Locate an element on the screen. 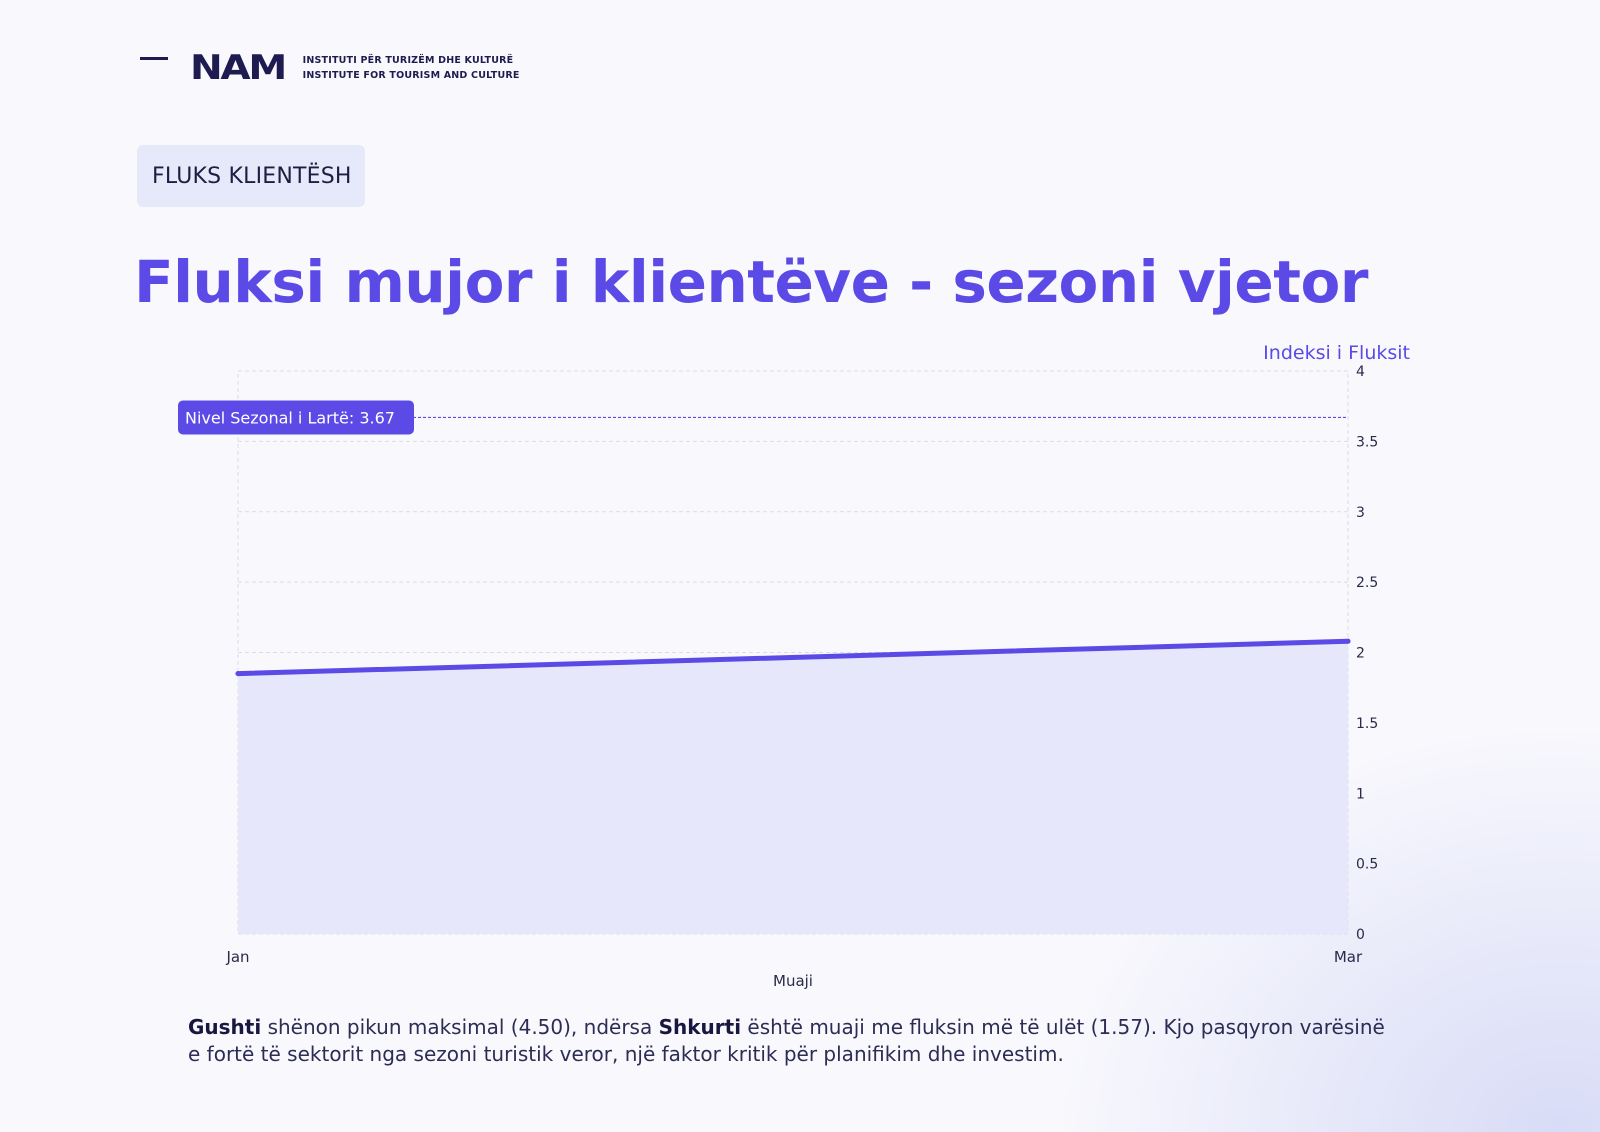 The image size is (1600, 1132). y-tick-label: 0.5 is located at coordinates (1367, 865).